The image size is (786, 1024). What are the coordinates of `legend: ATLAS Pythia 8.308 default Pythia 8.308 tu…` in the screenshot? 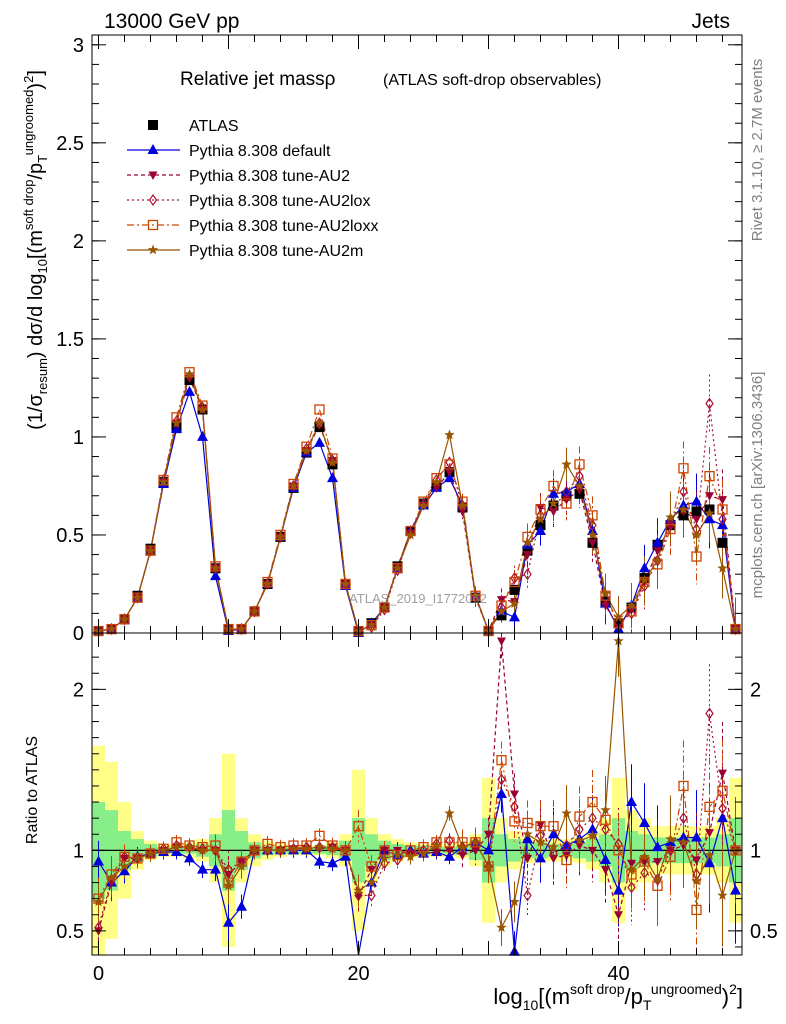 It's located at (252, 189).